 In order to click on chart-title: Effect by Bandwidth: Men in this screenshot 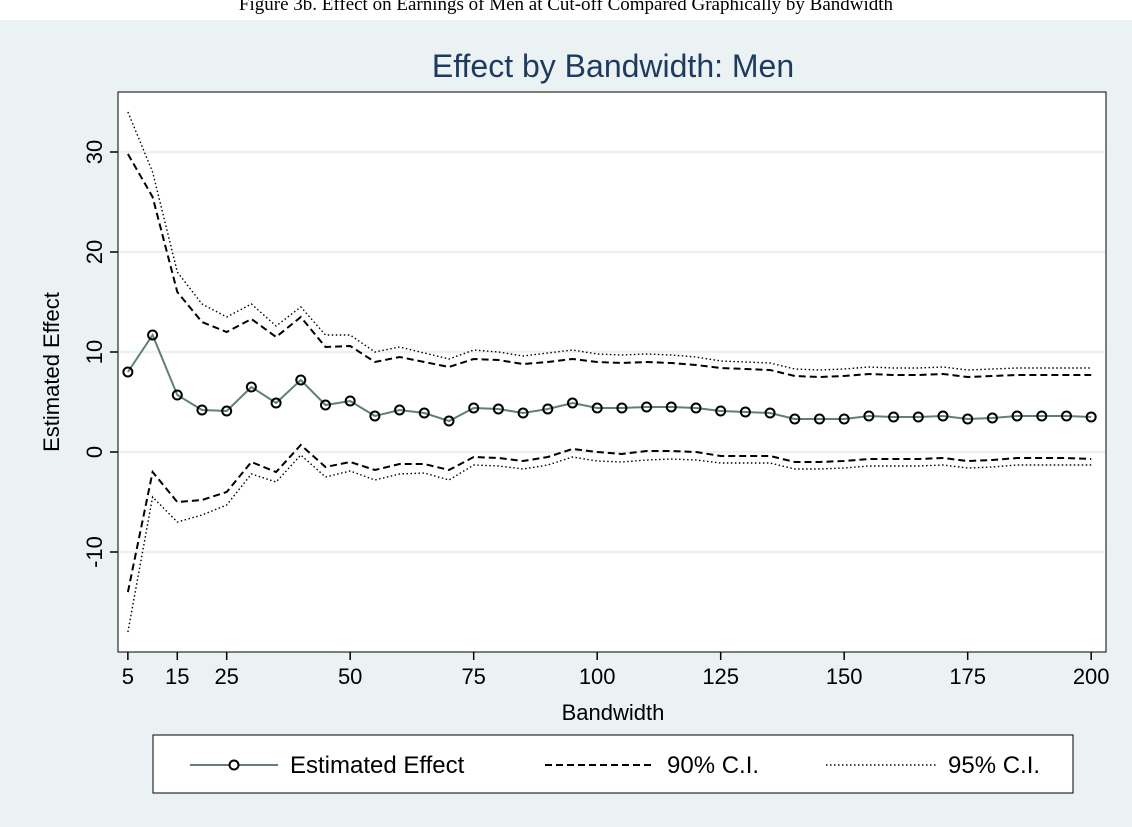, I will do `click(613, 66)`.